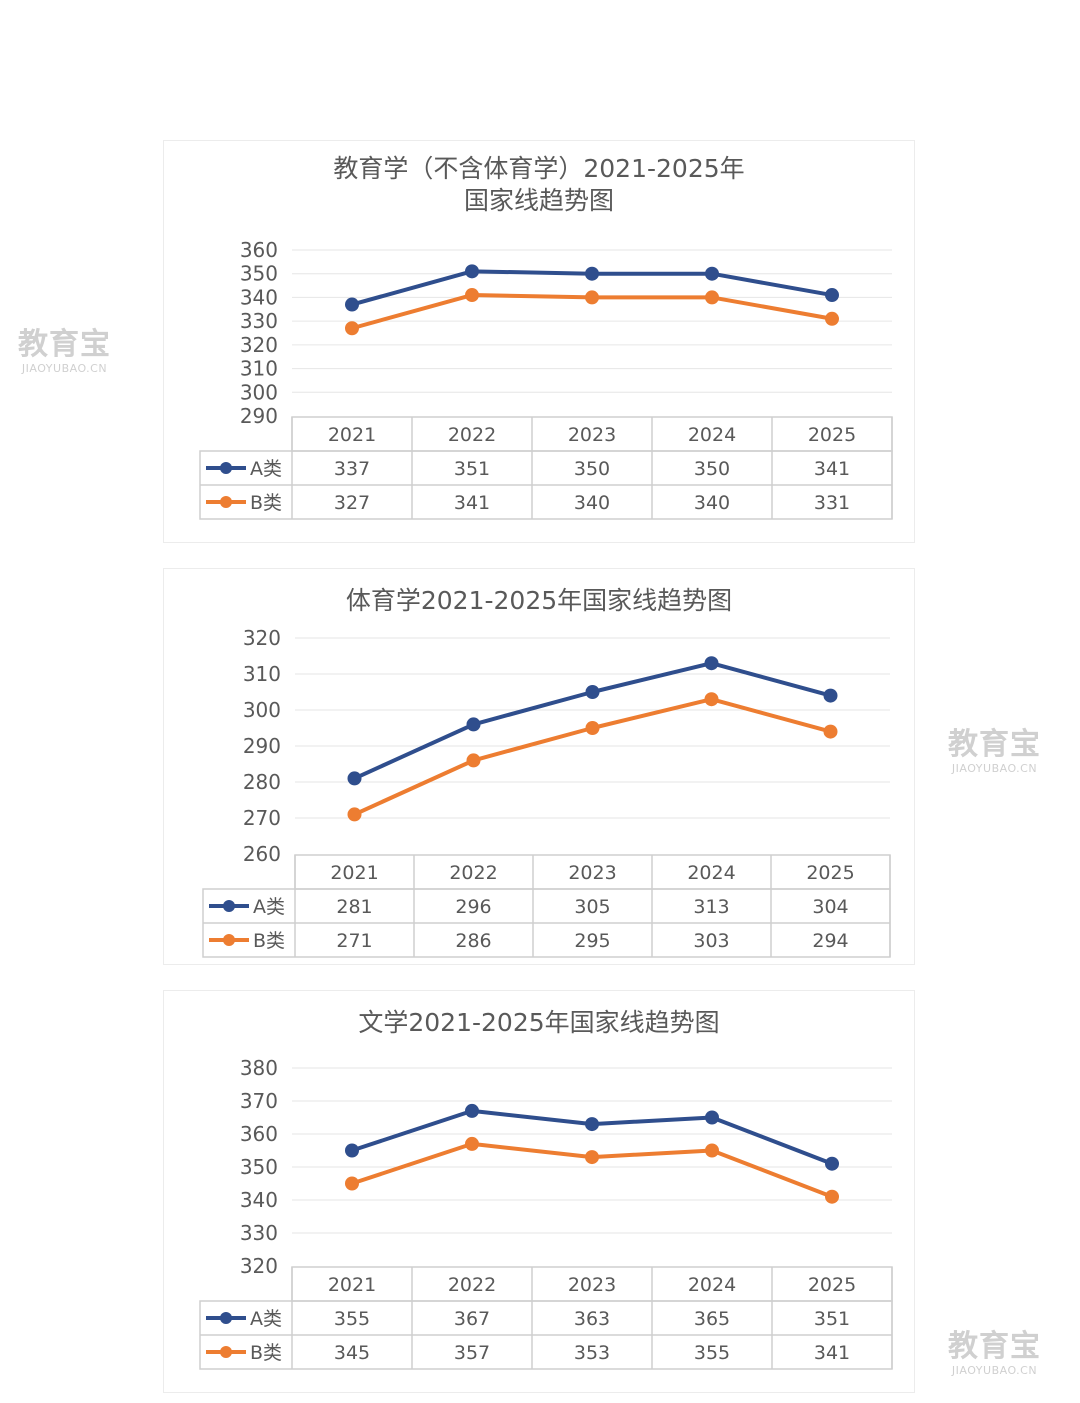 This screenshot has height=1403, width=1080. What do you see at coordinates (592, 907) in the screenshot?
I see `data-table-value: 305` at bounding box center [592, 907].